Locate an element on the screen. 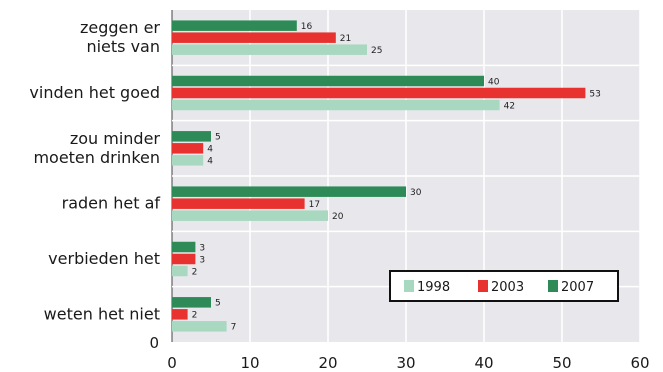 This screenshot has height=372, width=663. legend-label-2003: 2003 is located at coordinates (507, 287).